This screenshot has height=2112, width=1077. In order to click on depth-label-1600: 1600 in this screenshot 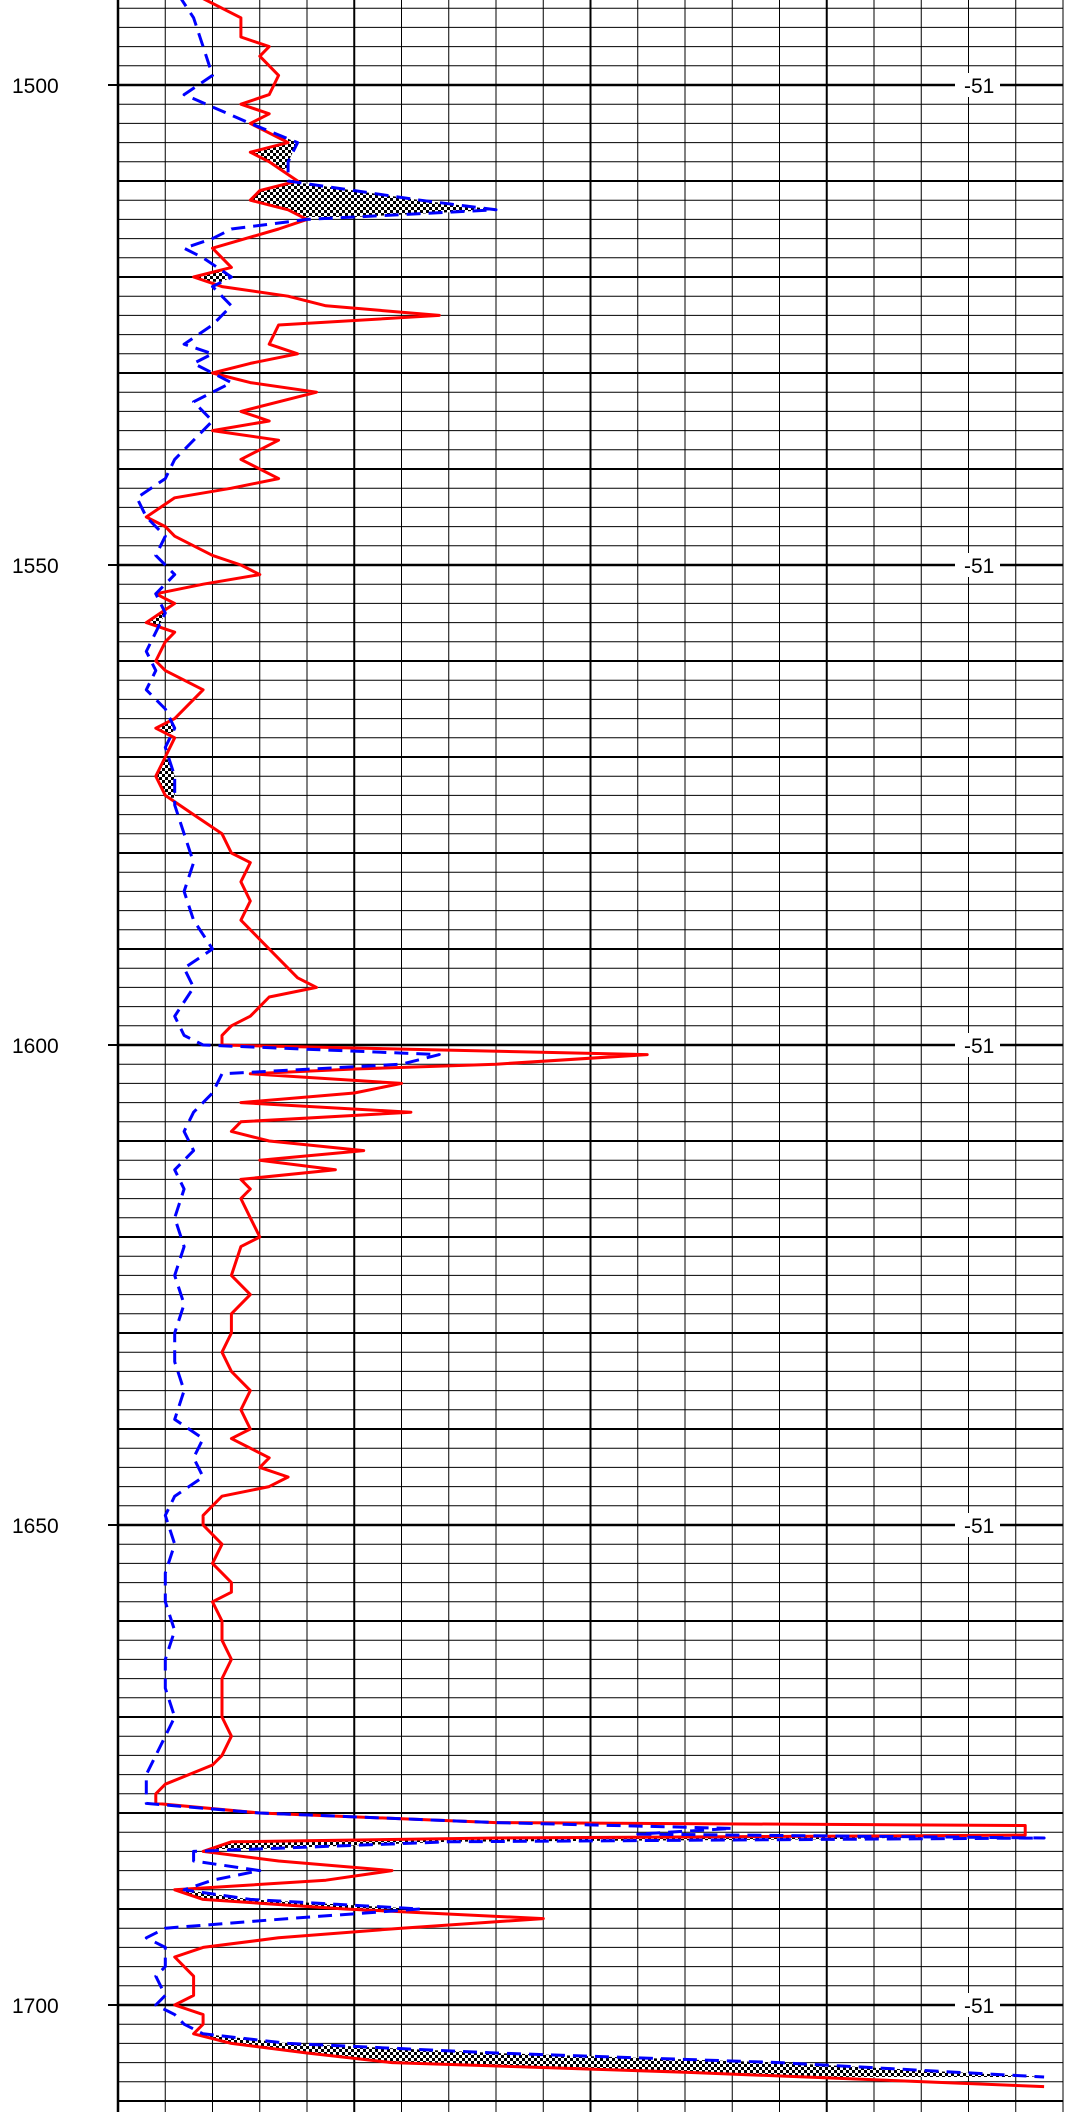, I will do `click(35, 1046)`.